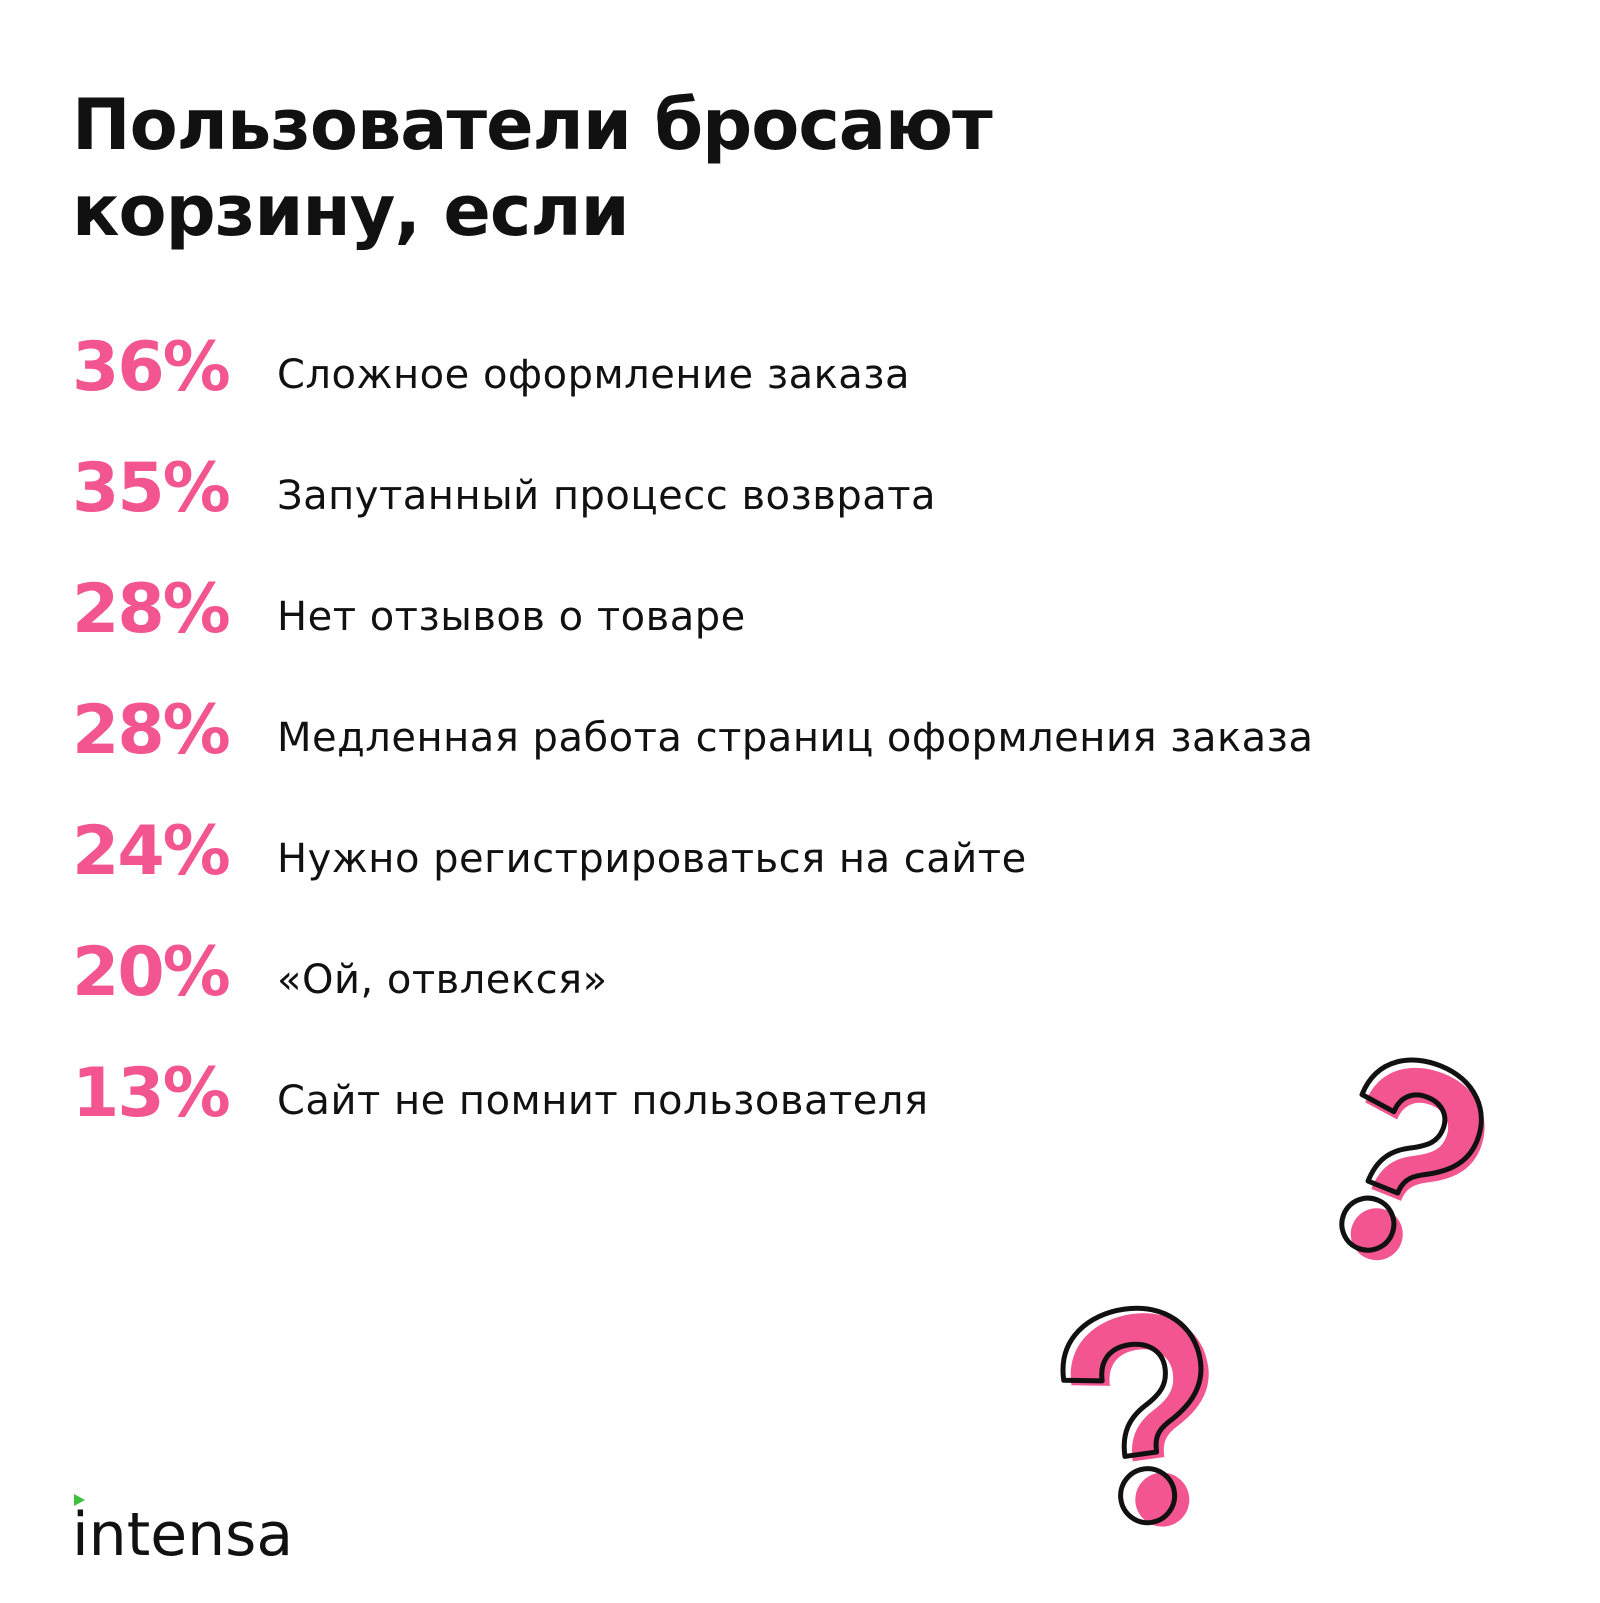  Describe the element at coordinates (603, 1101) in the screenshot. I see `stat-label: Сайт не помнит пользователя` at that location.